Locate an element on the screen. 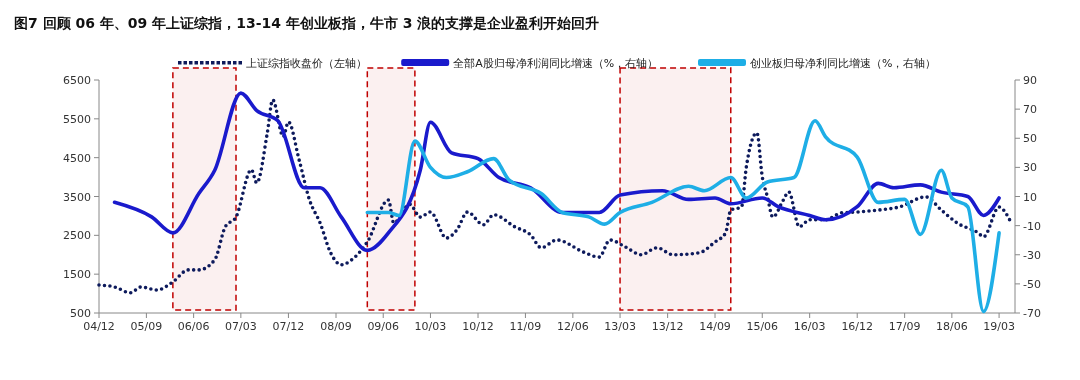  x-tick-label: 13/03 is located at coordinates (620, 326).